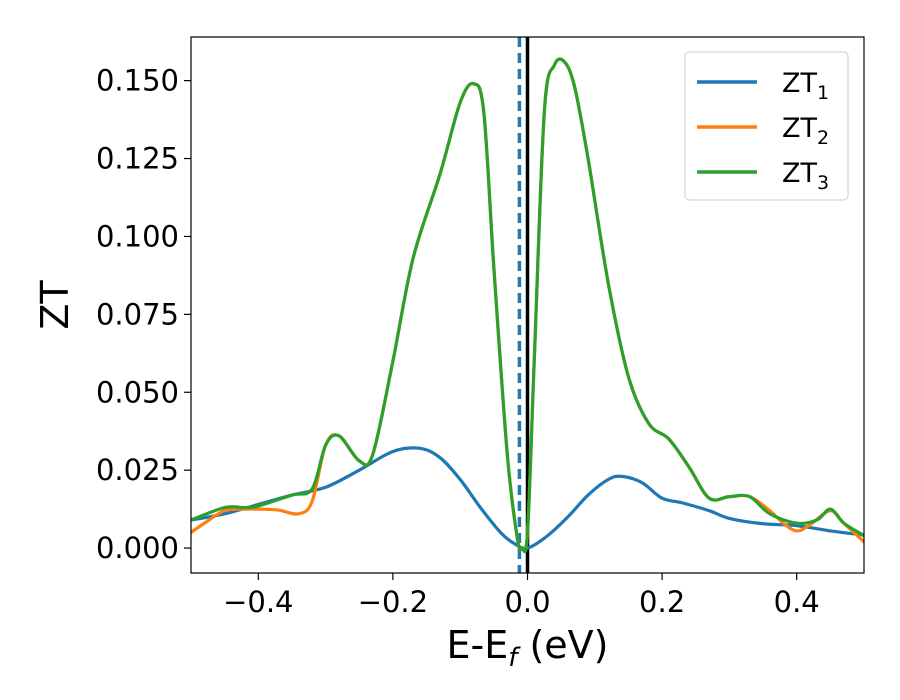 The image size is (900, 700). Describe the element at coordinates (562, 645) in the screenshot. I see `x-axis-title-unit: (eV)` at that location.